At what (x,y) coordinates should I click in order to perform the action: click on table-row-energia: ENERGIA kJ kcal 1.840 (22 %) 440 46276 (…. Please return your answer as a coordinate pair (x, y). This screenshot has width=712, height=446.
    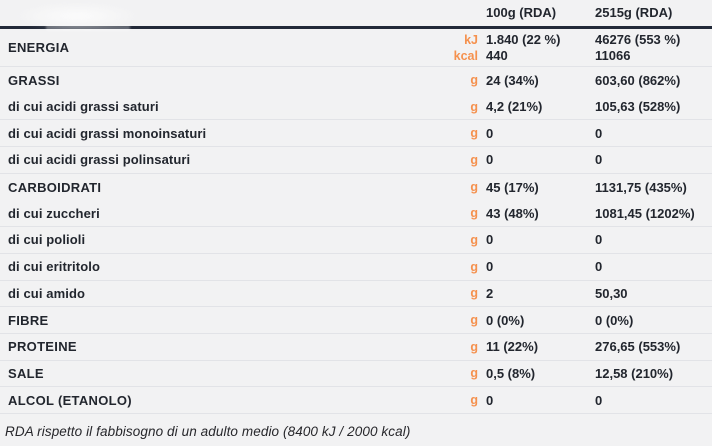
    Looking at the image, I should click on (356, 48).